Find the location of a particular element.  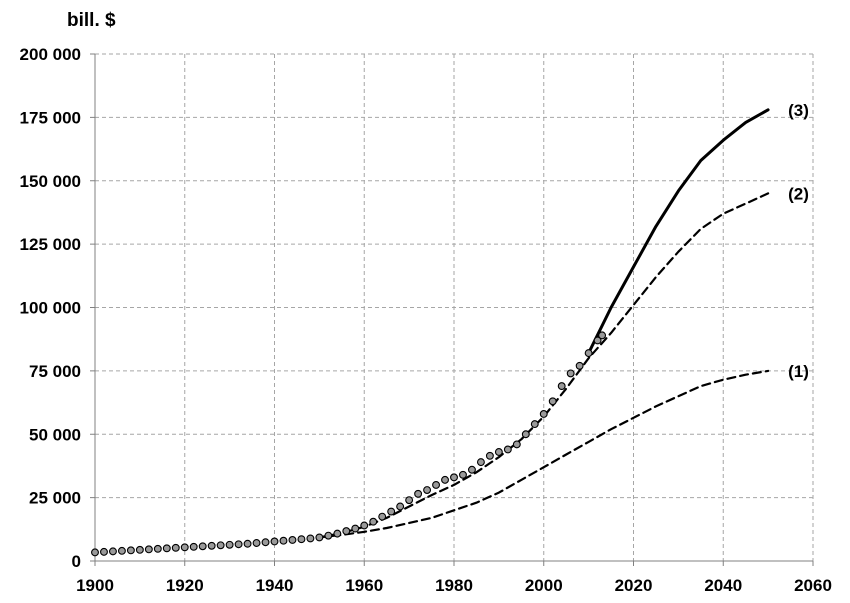

series-line-solid is located at coordinates (678, 231).